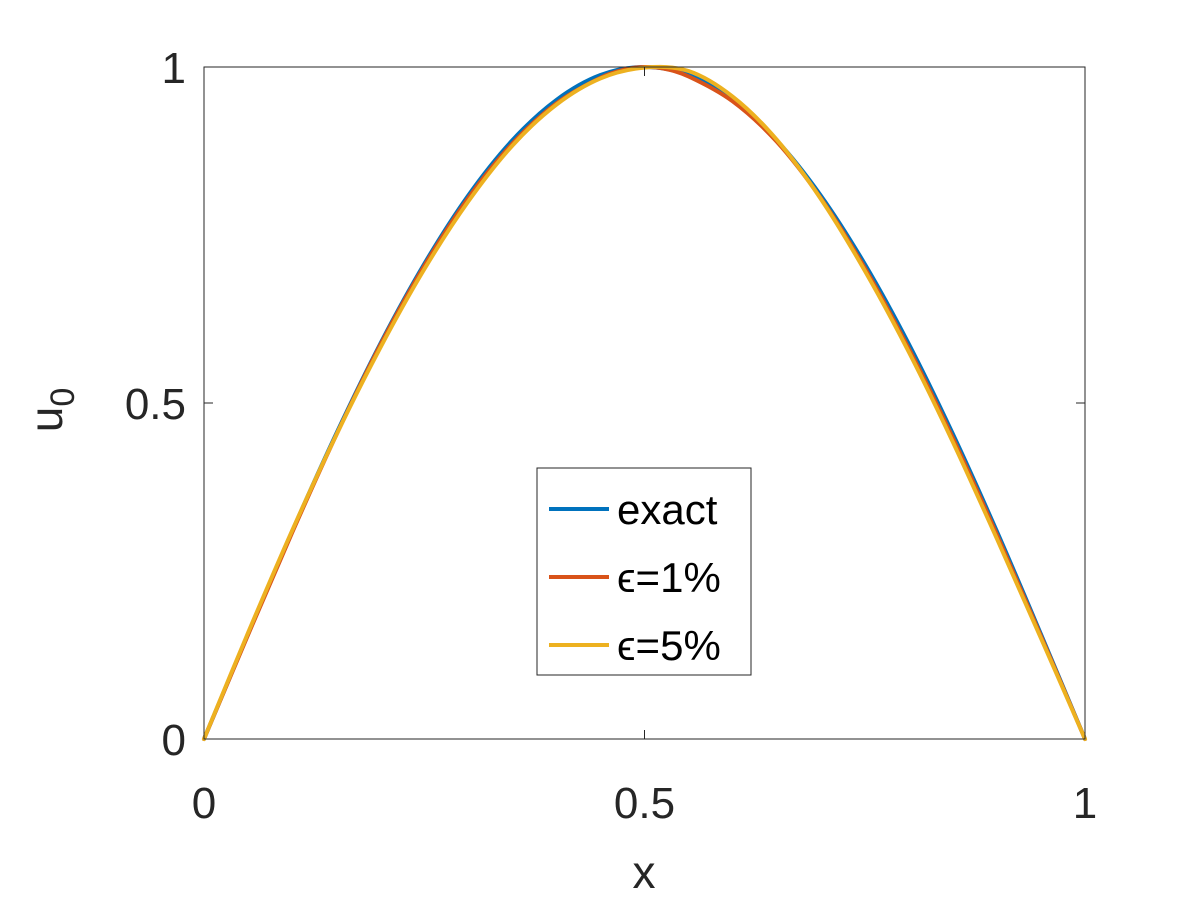 This screenshot has width=1200, height=900. I want to click on legend-label-2: ϵ=1%, so click(669, 577).